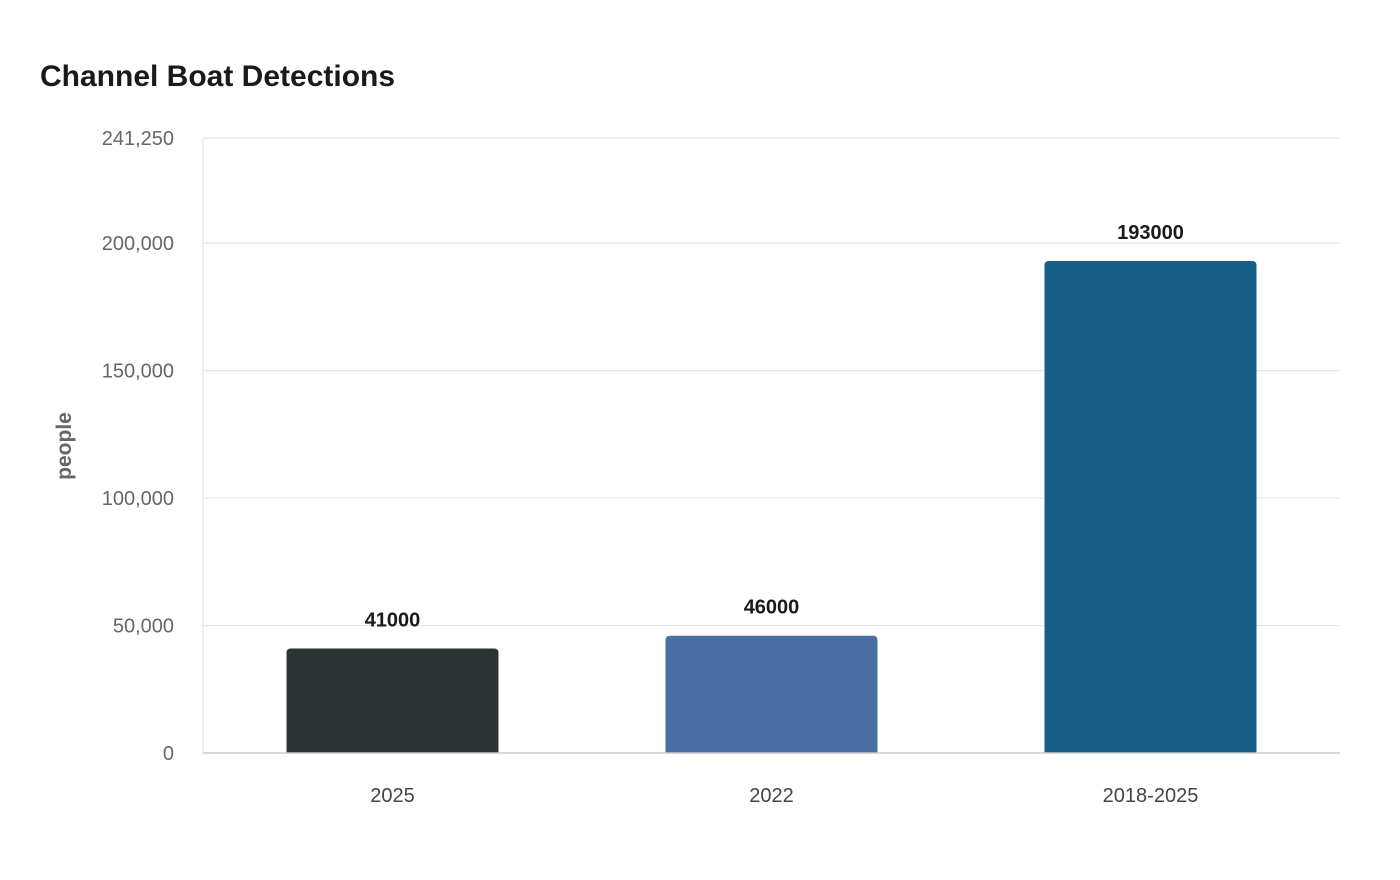 This screenshot has width=1400, height=880. Describe the element at coordinates (138, 139) in the screenshot. I see `y-tick-label: 241,250` at that location.